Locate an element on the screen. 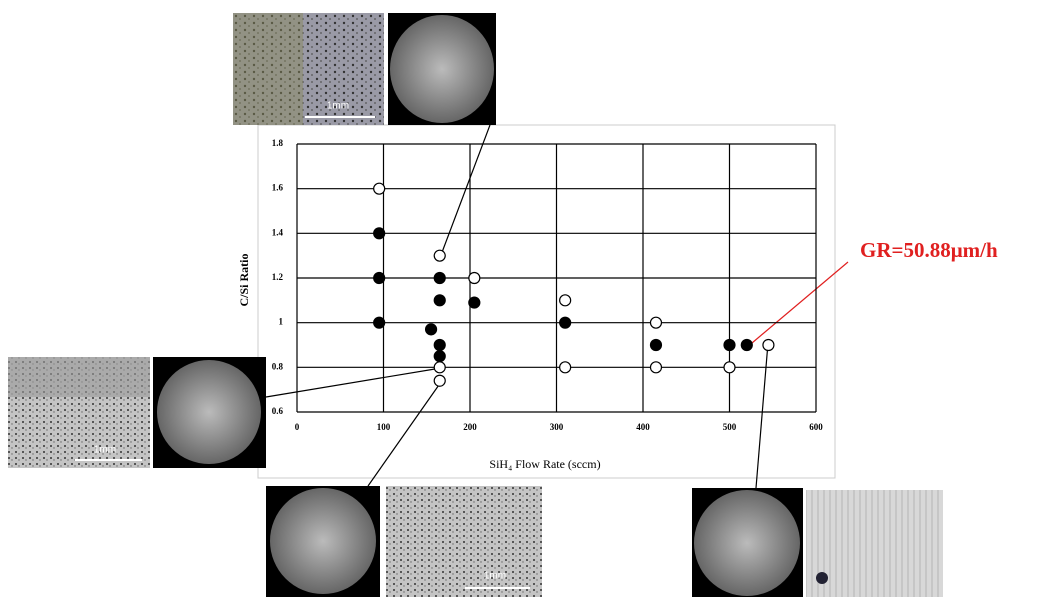 The width and height of the screenshot is (1059, 597). annotation-line is located at coordinates (800, 302).